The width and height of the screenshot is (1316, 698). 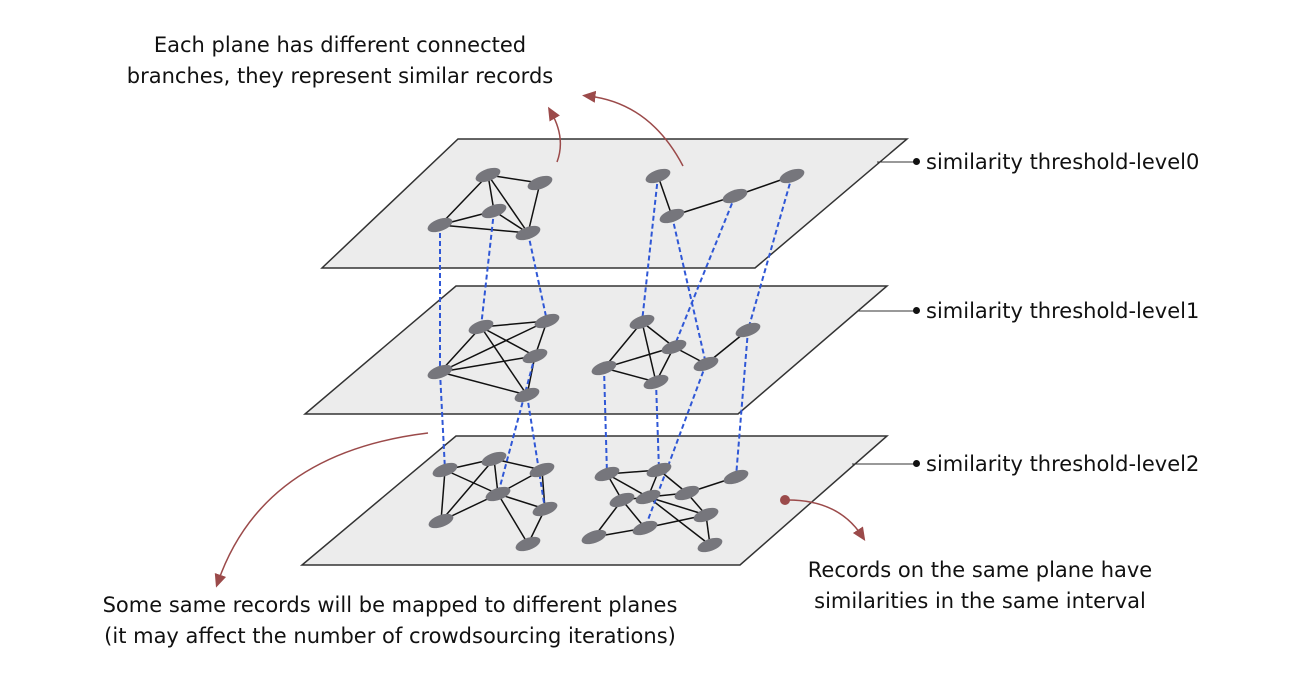 I want to click on arrow-left-to-top-note, so click(x=555, y=134).